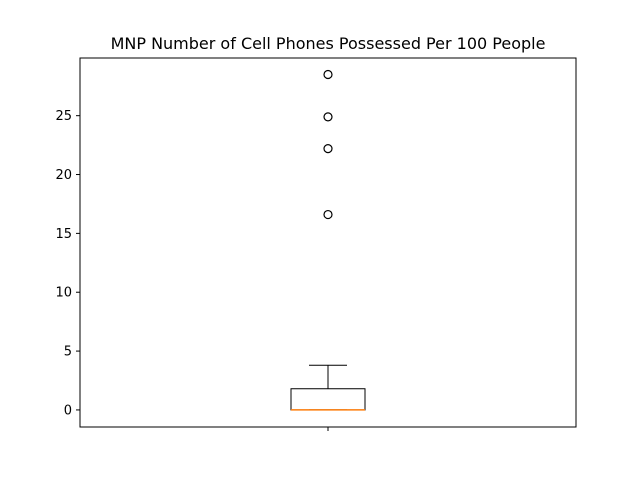 The image size is (640, 484). What do you see at coordinates (63, 293) in the screenshot?
I see `y-tick-label: 10` at bounding box center [63, 293].